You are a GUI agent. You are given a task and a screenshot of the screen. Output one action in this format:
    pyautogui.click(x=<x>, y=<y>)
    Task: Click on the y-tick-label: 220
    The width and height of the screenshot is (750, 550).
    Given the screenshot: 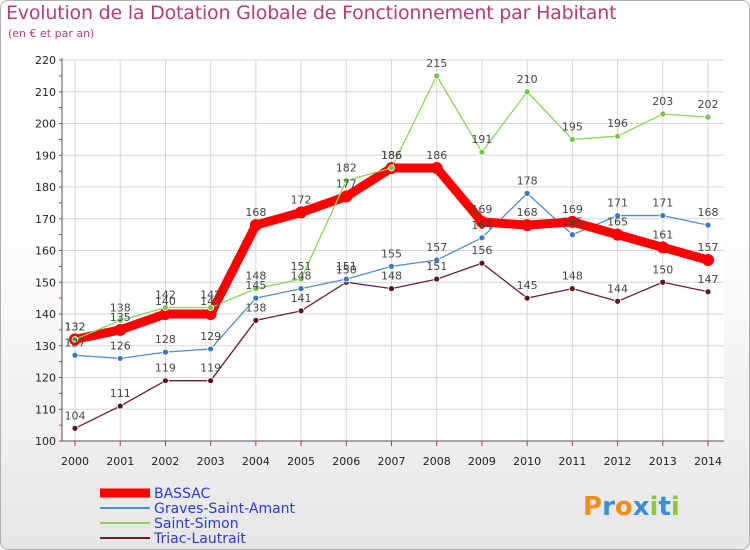 What is the action you would take?
    pyautogui.click(x=45, y=60)
    